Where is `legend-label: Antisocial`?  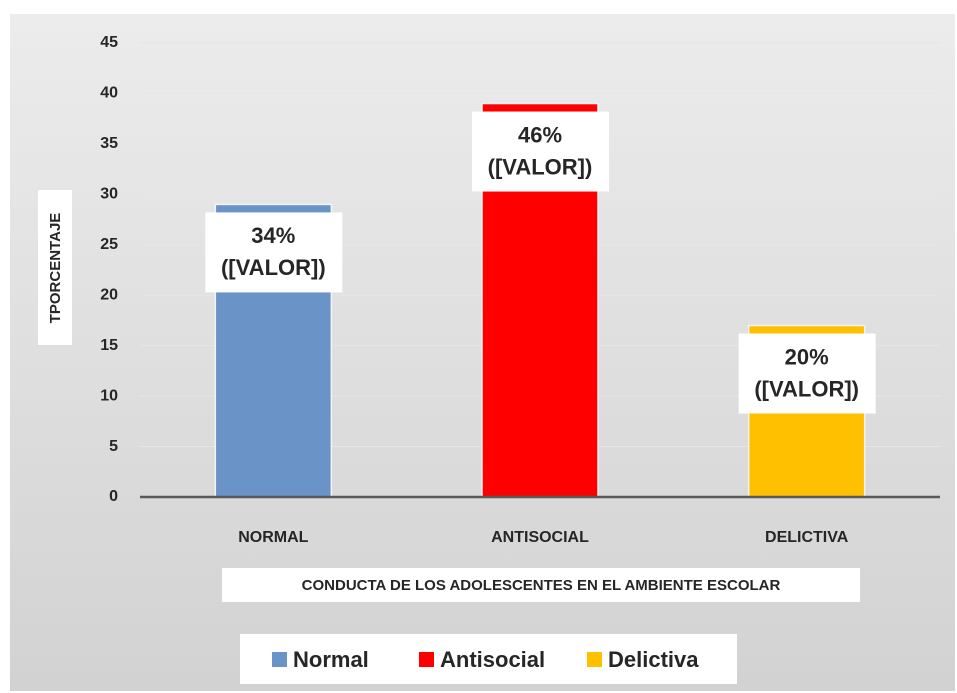 legend-label: Antisocial is located at coordinates (492, 659).